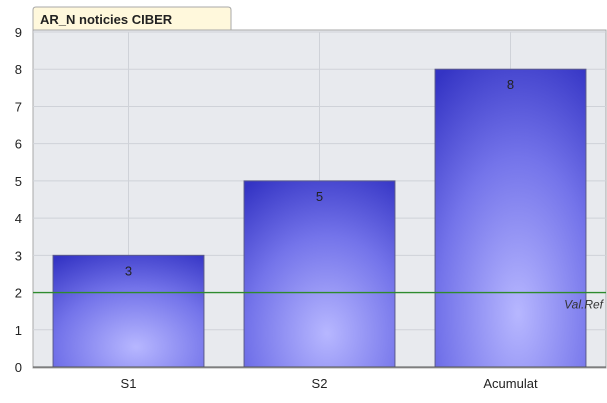  Describe the element at coordinates (18, 218) in the screenshot. I see `y-tick-label: 4` at that location.